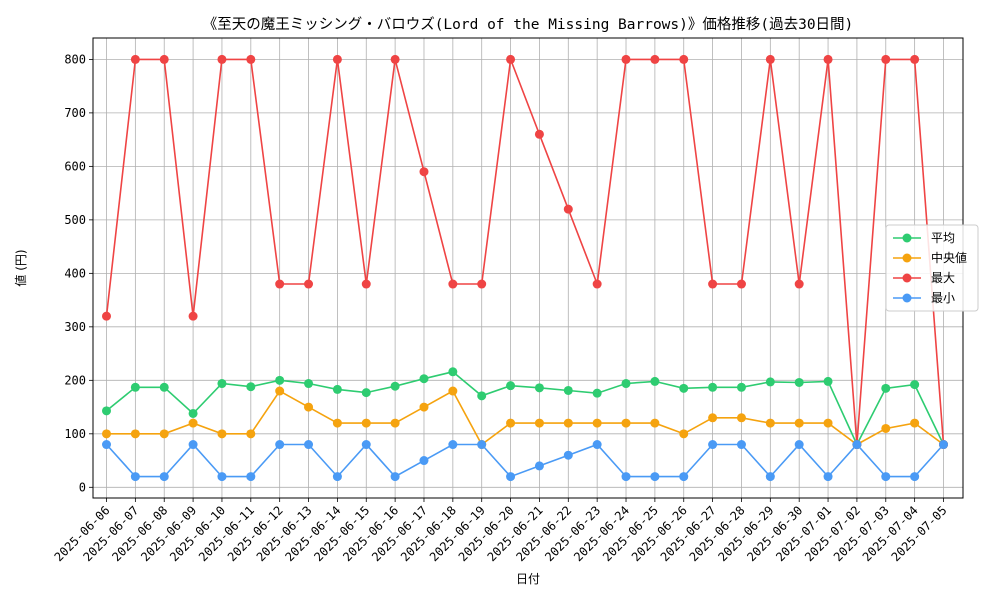 This screenshot has height=600, width=1000. What do you see at coordinates (75, 113) in the screenshot?
I see `y-tick-label: 700` at bounding box center [75, 113].